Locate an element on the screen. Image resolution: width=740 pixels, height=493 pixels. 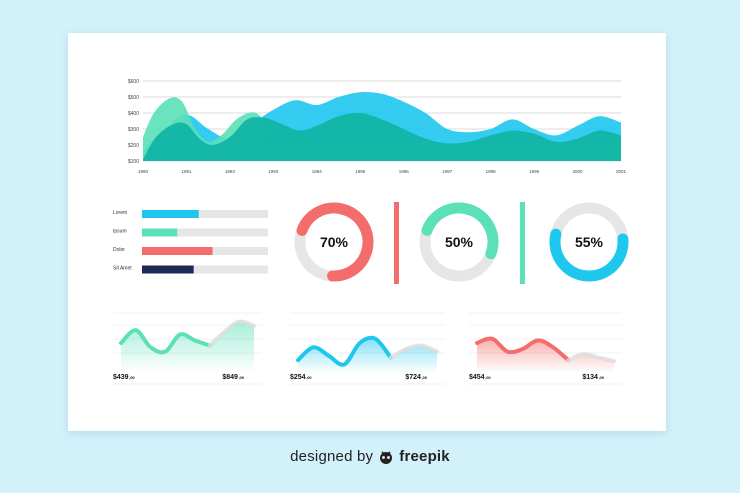
area-y-tick-label: $600 is located at coordinates (133, 82).